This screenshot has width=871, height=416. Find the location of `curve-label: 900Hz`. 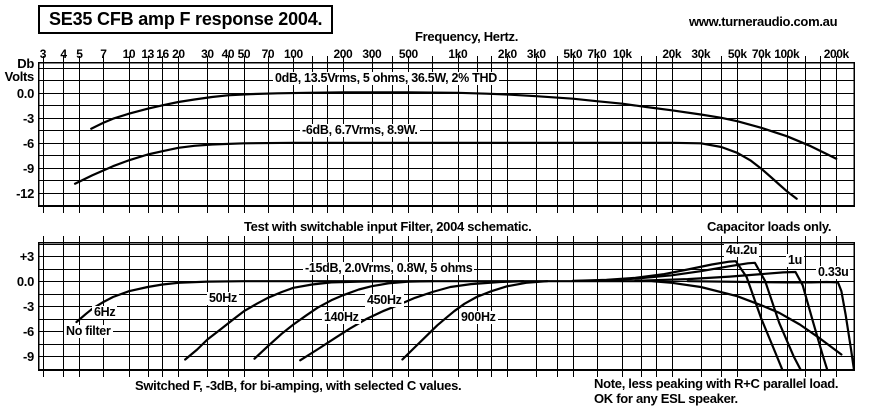

curve-label: 900Hz is located at coordinates (478, 317).